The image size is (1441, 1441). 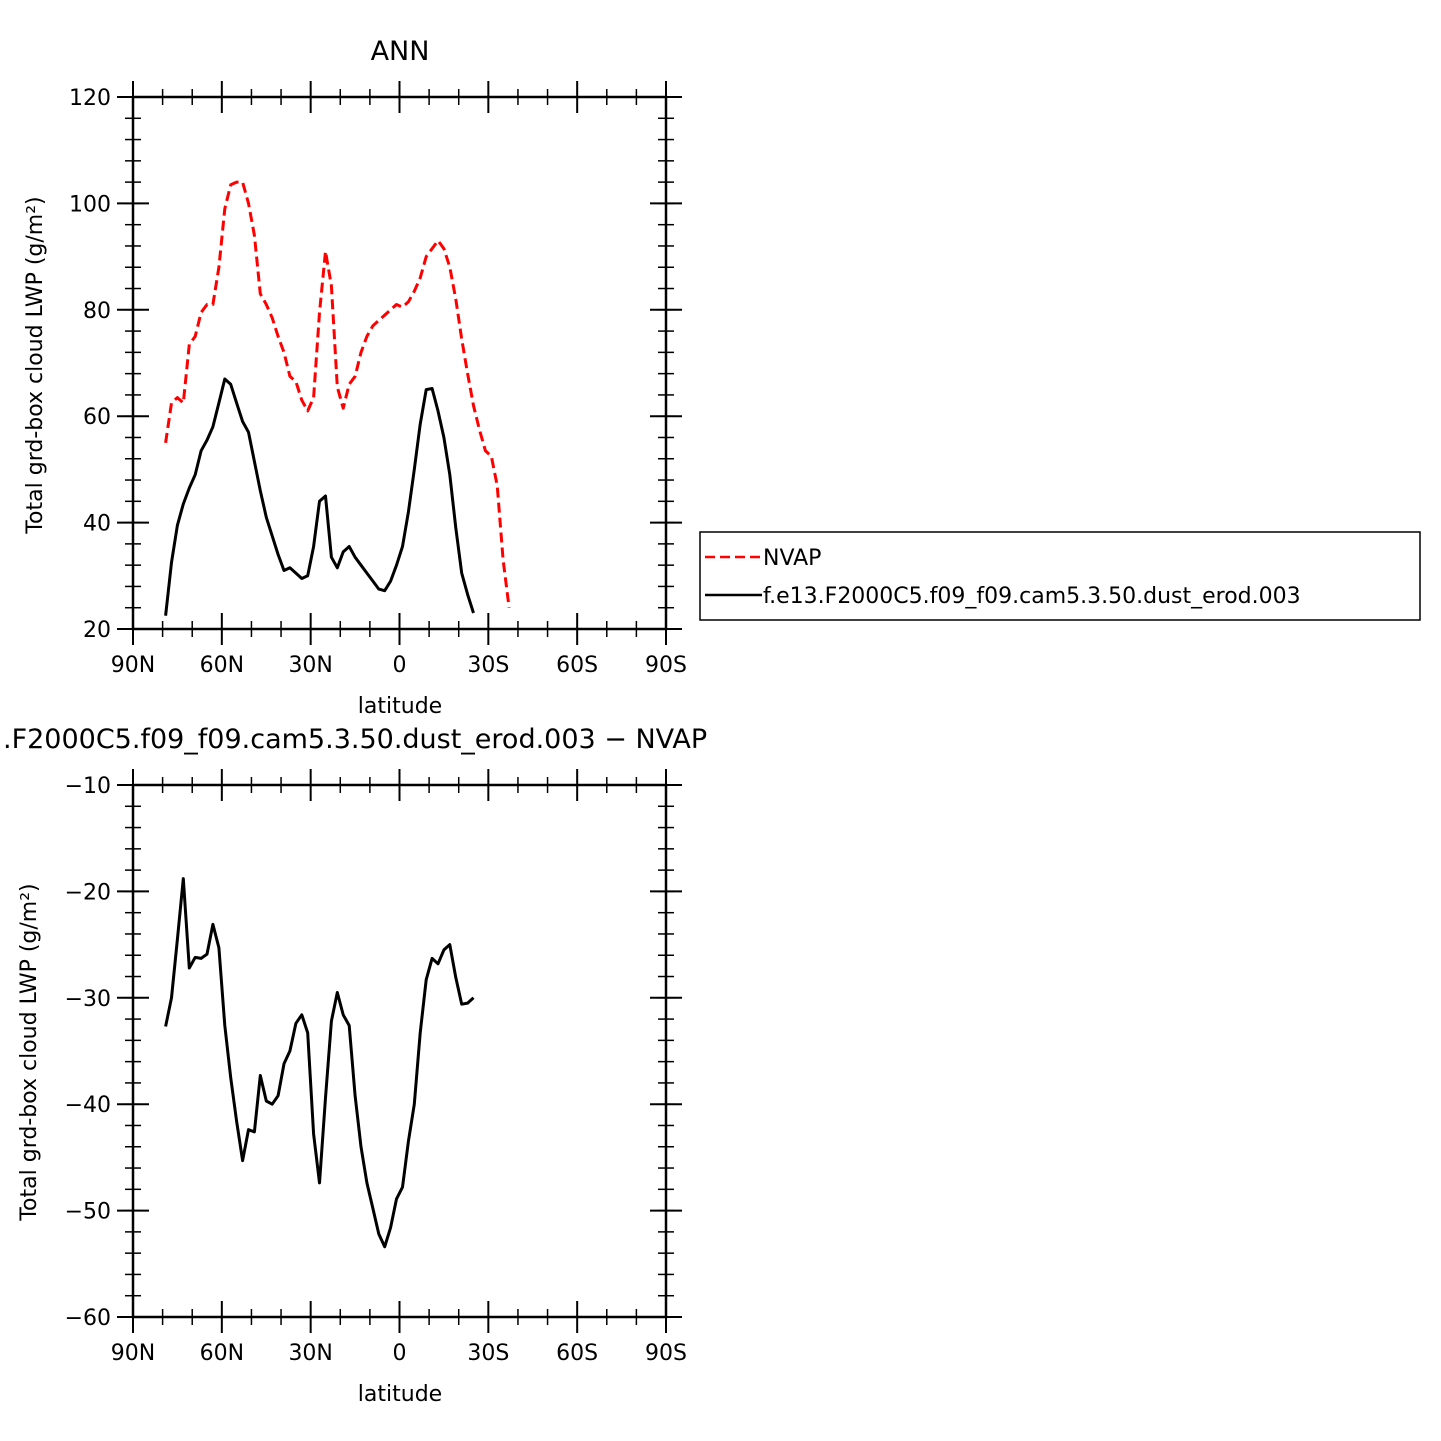 What do you see at coordinates (88, 999) in the screenshot?
I see `ytick-label: −30` at bounding box center [88, 999].